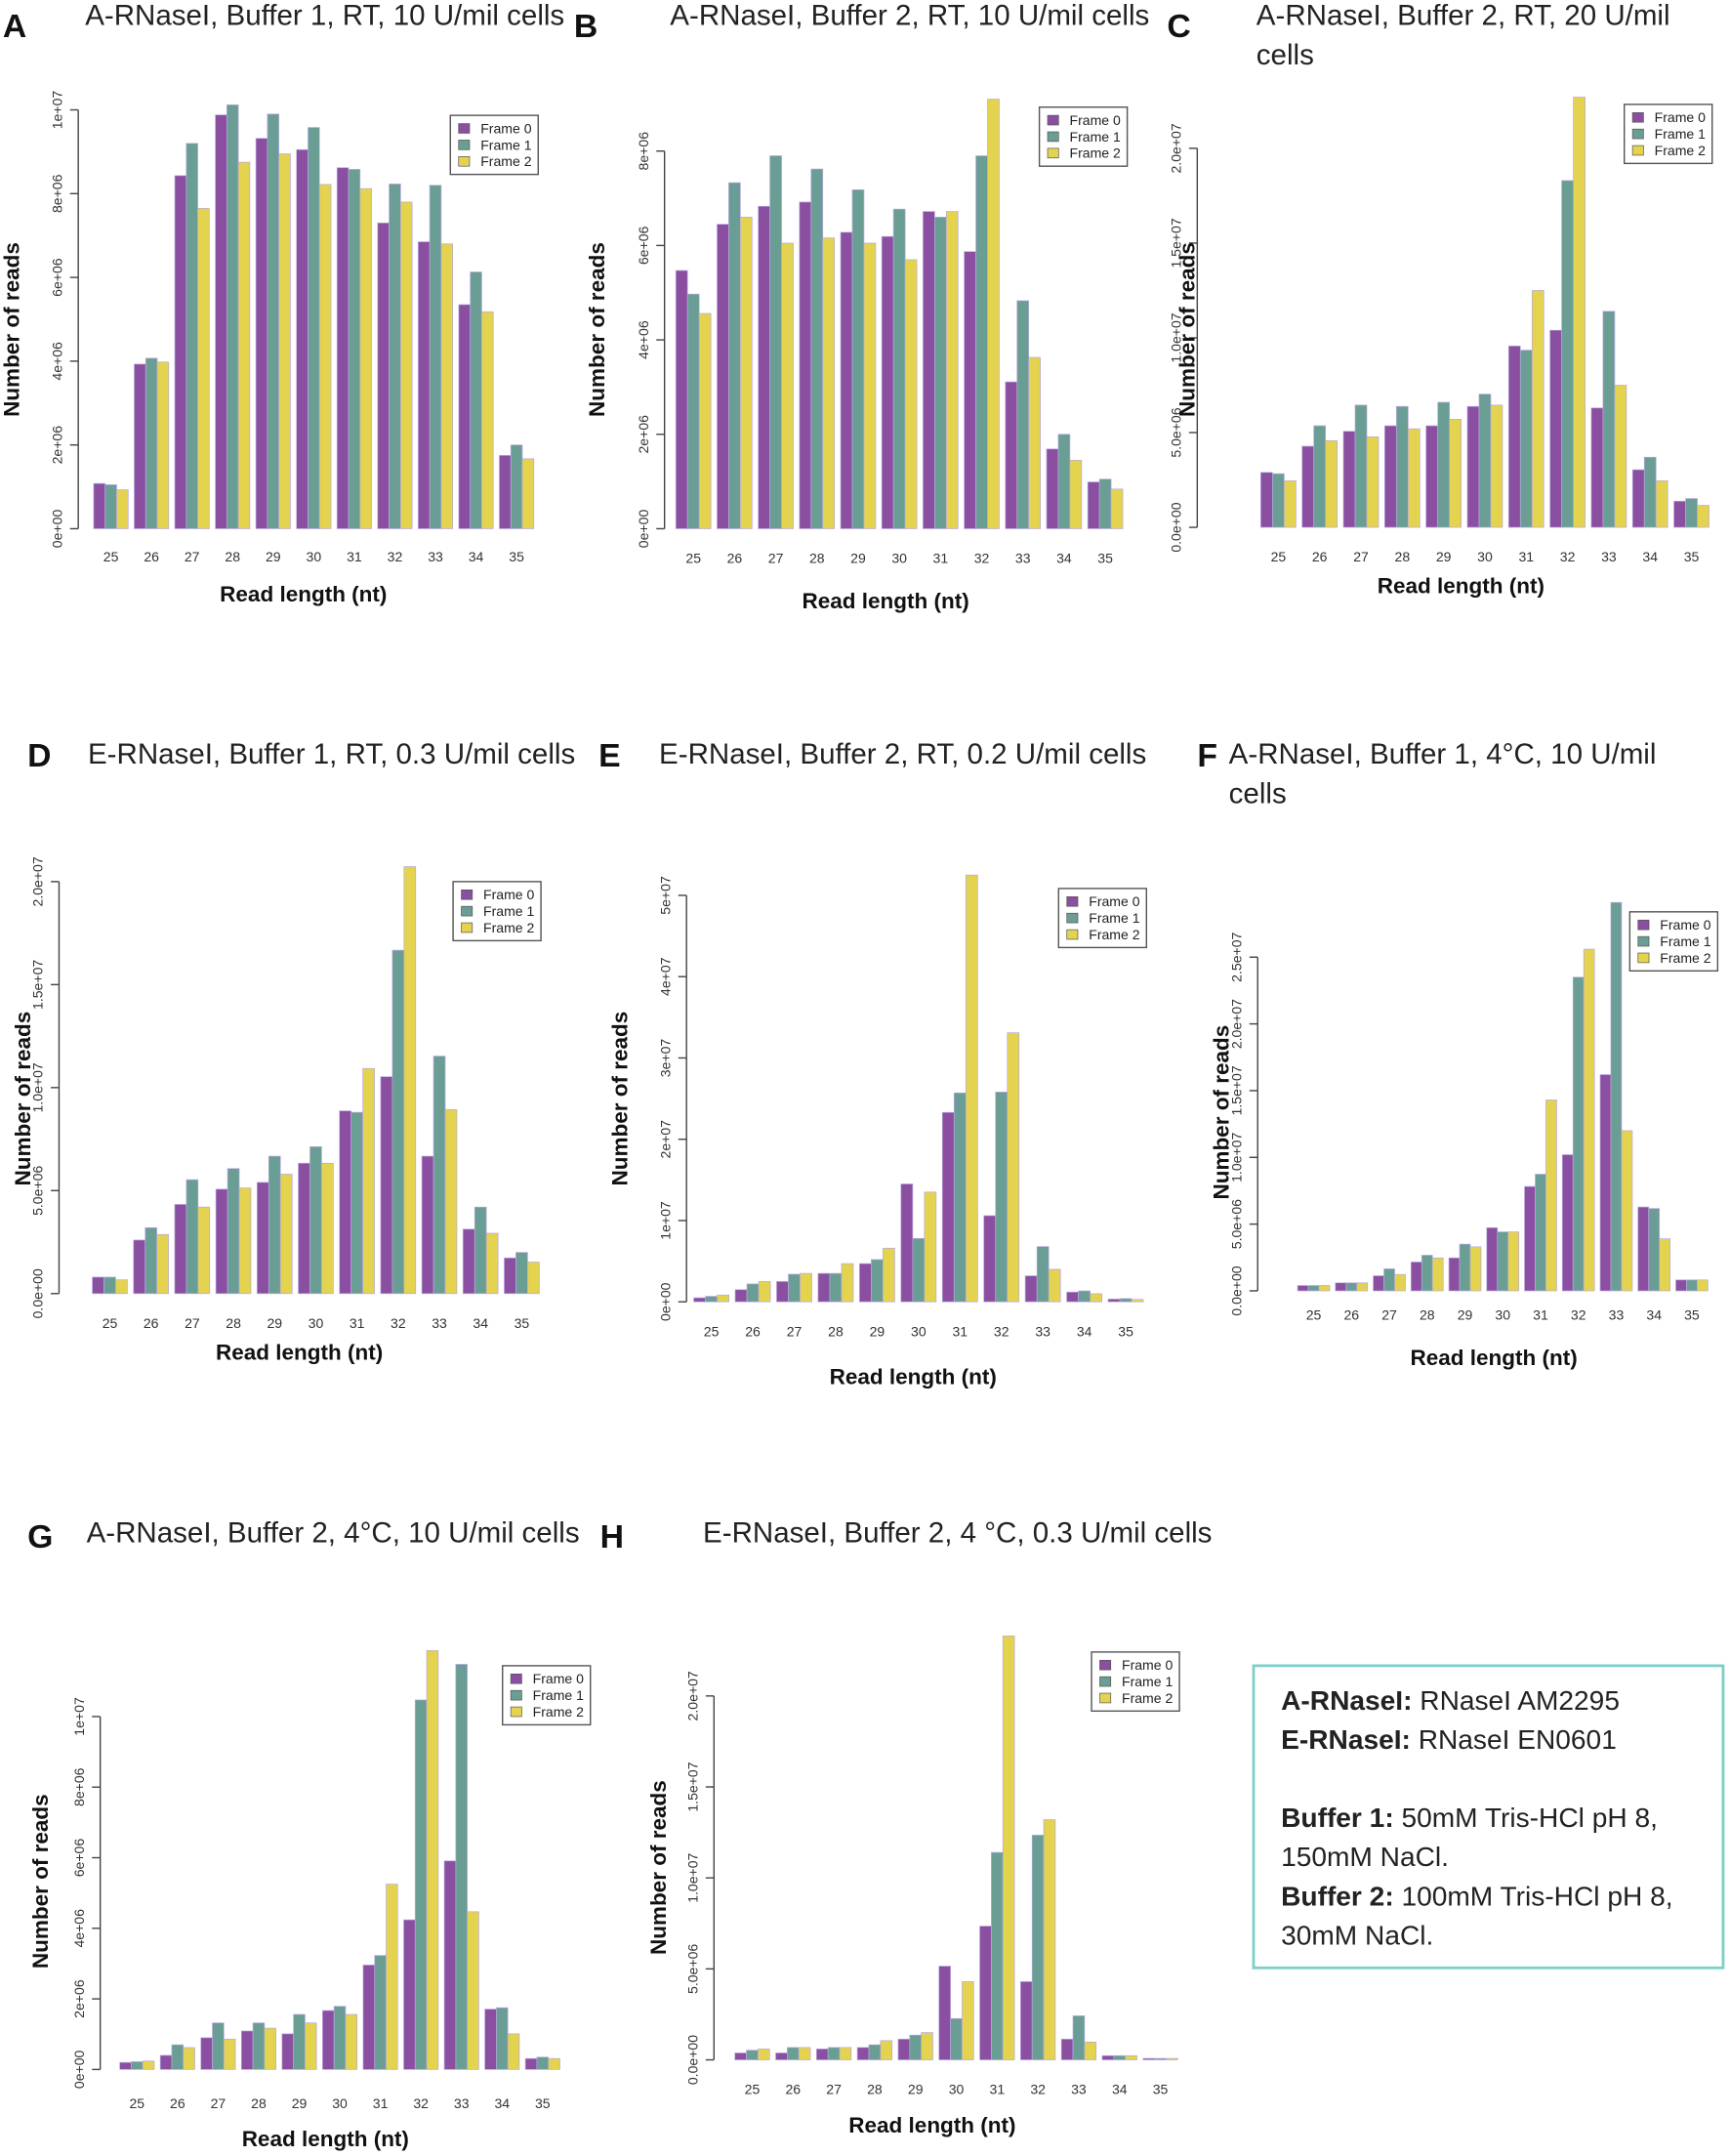  I want to click on note-term: A-RNaseI:, so click(1346, 1701).